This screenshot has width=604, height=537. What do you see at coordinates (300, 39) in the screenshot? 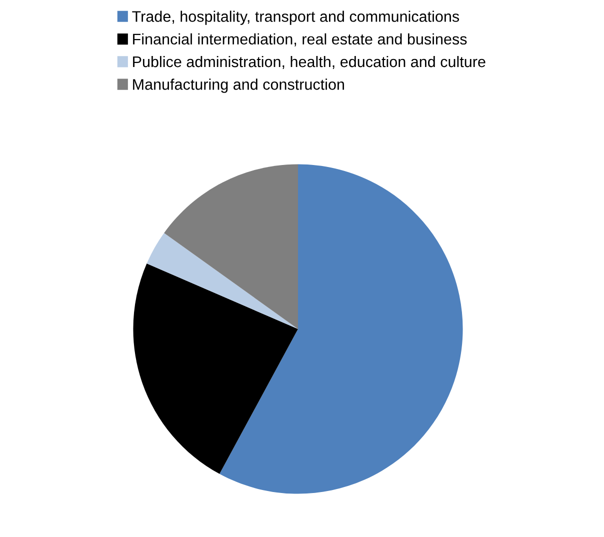
I see `legend-label: Financial intermediation, real estate and business` at bounding box center [300, 39].